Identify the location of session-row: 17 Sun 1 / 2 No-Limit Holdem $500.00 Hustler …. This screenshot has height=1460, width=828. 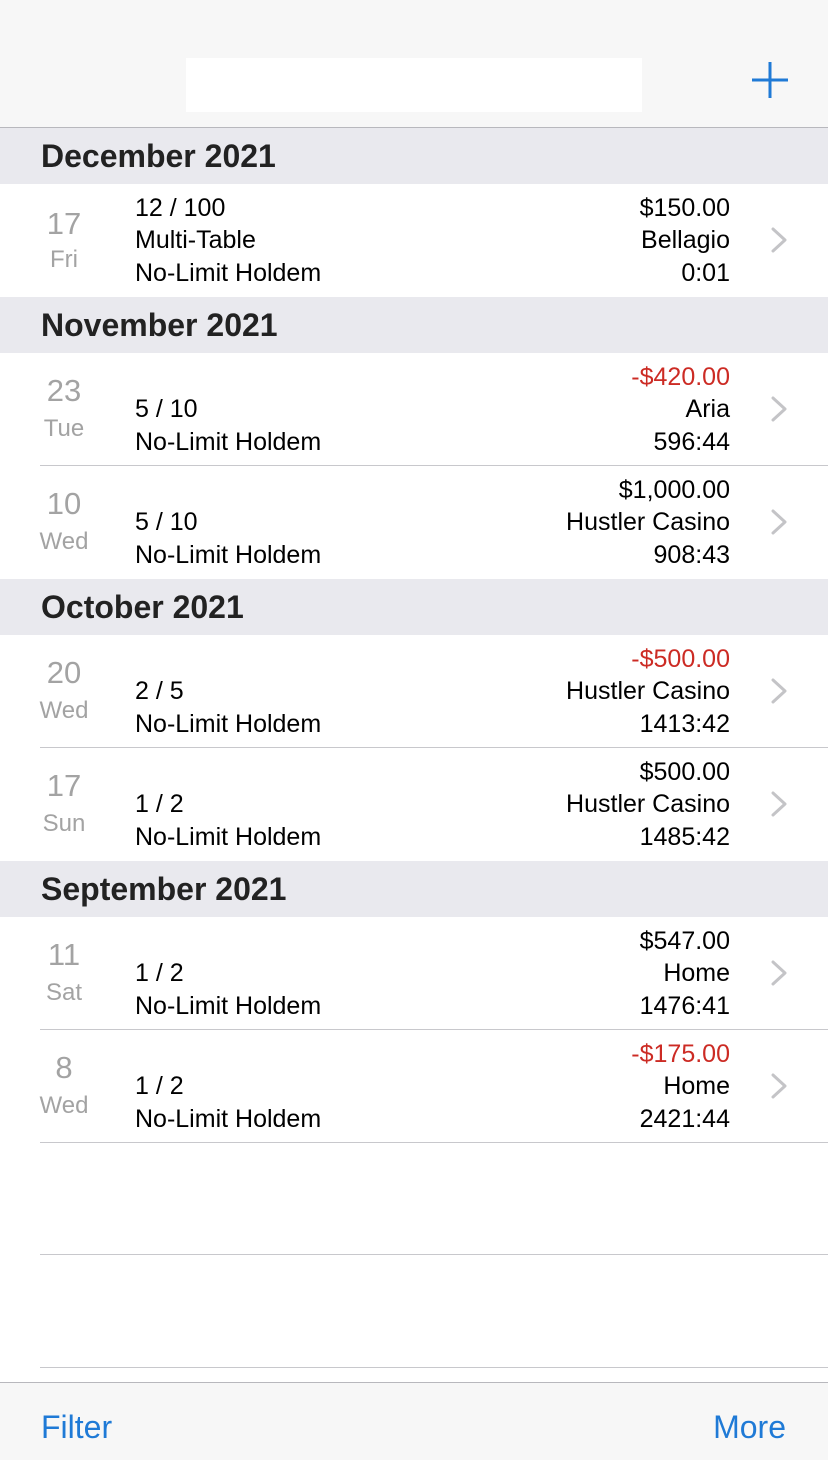
(414, 804).